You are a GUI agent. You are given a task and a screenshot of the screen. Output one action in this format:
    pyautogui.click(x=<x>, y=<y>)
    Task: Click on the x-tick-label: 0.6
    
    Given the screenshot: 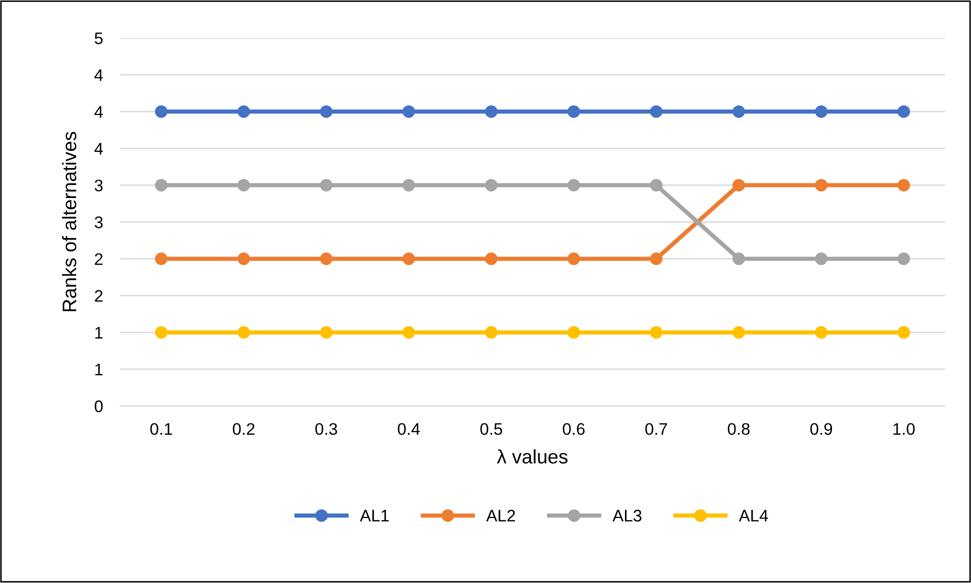 What is the action you would take?
    pyautogui.click(x=573, y=429)
    